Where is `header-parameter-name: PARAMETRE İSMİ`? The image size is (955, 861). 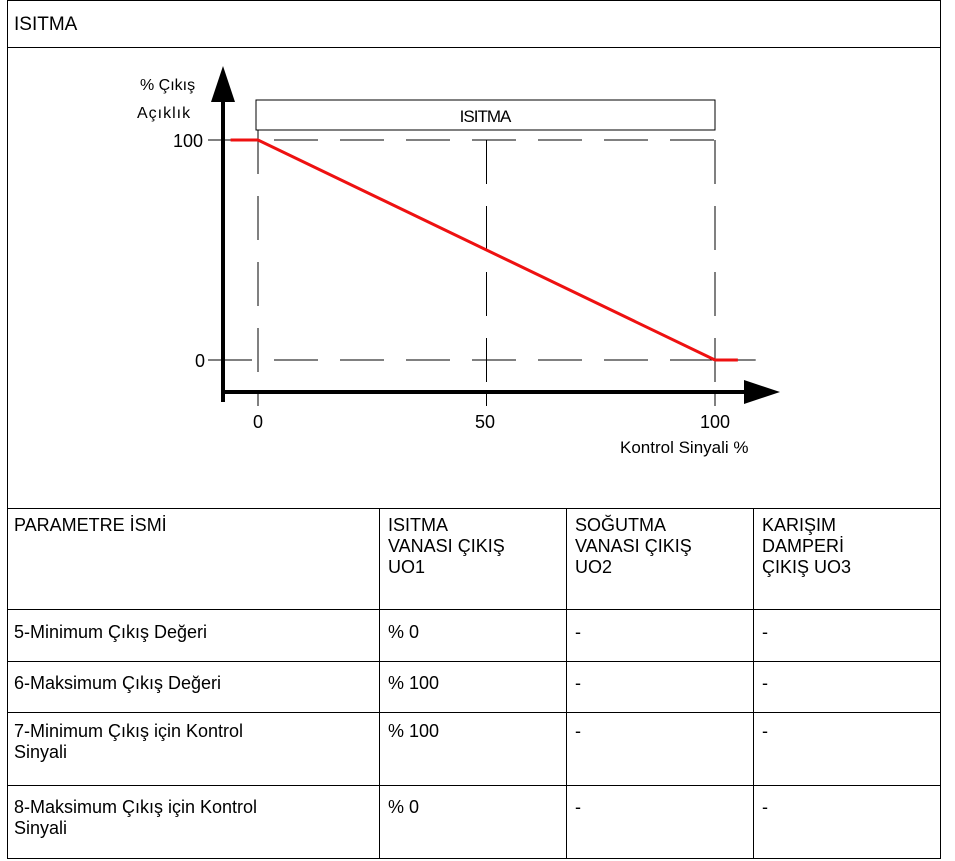
header-parameter-name: PARAMETRE İSMİ is located at coordinates (90, 525).